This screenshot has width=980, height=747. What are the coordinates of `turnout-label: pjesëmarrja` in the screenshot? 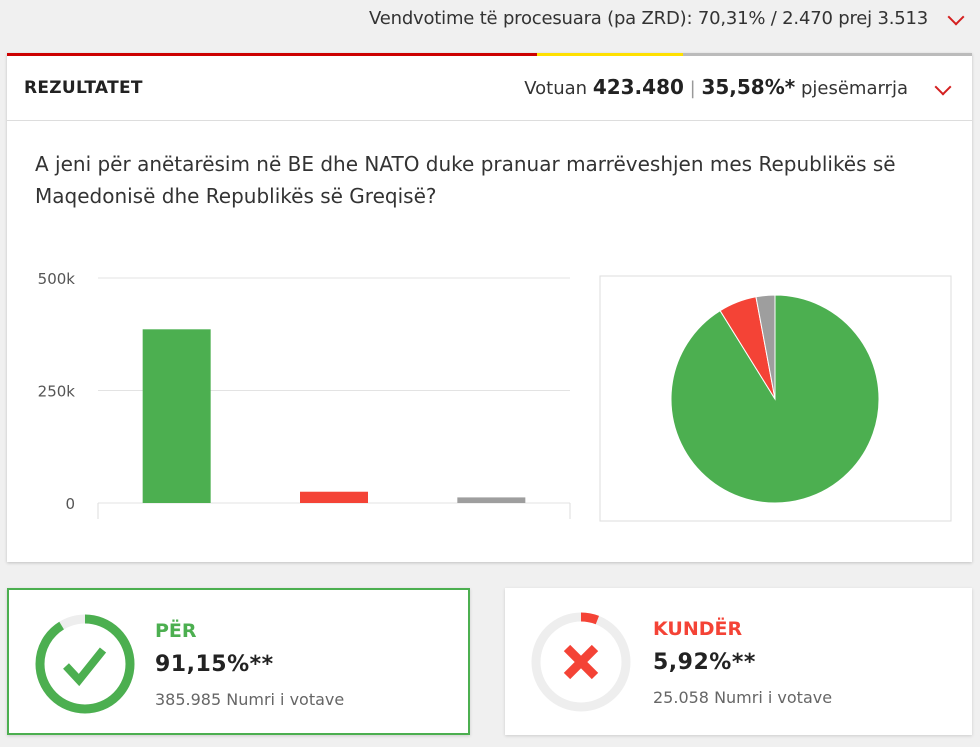 It's located at (854, 88).